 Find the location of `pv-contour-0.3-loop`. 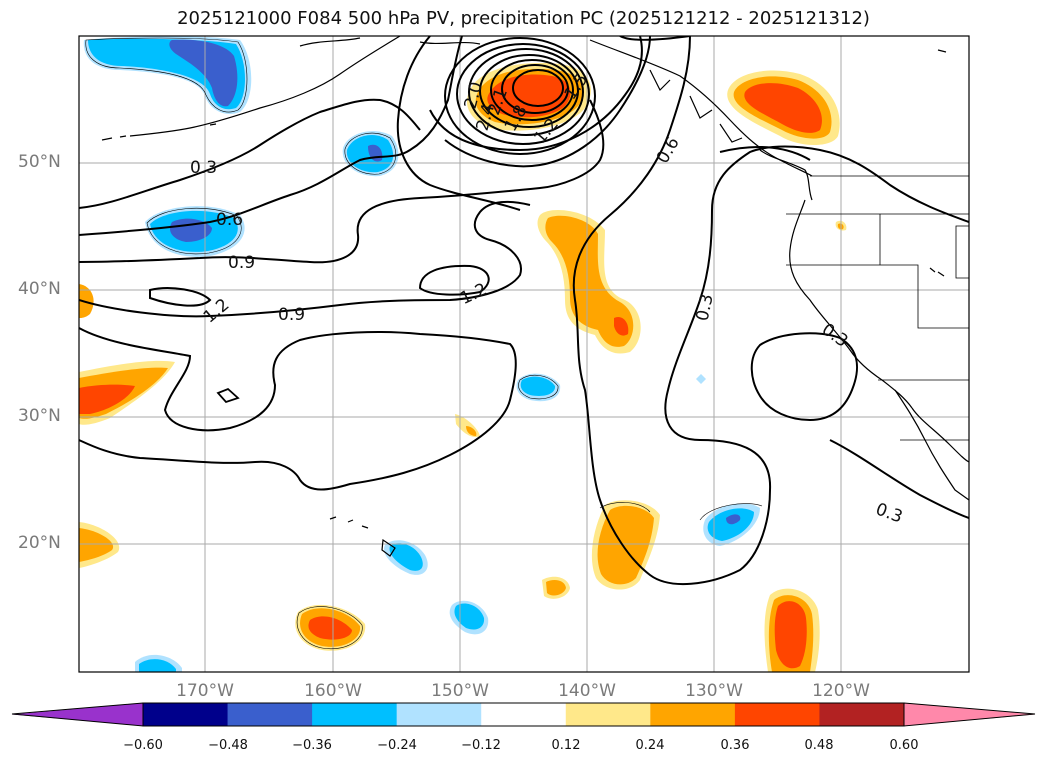

pv-contour-0.3-loop is located at coordinates (804, 377).